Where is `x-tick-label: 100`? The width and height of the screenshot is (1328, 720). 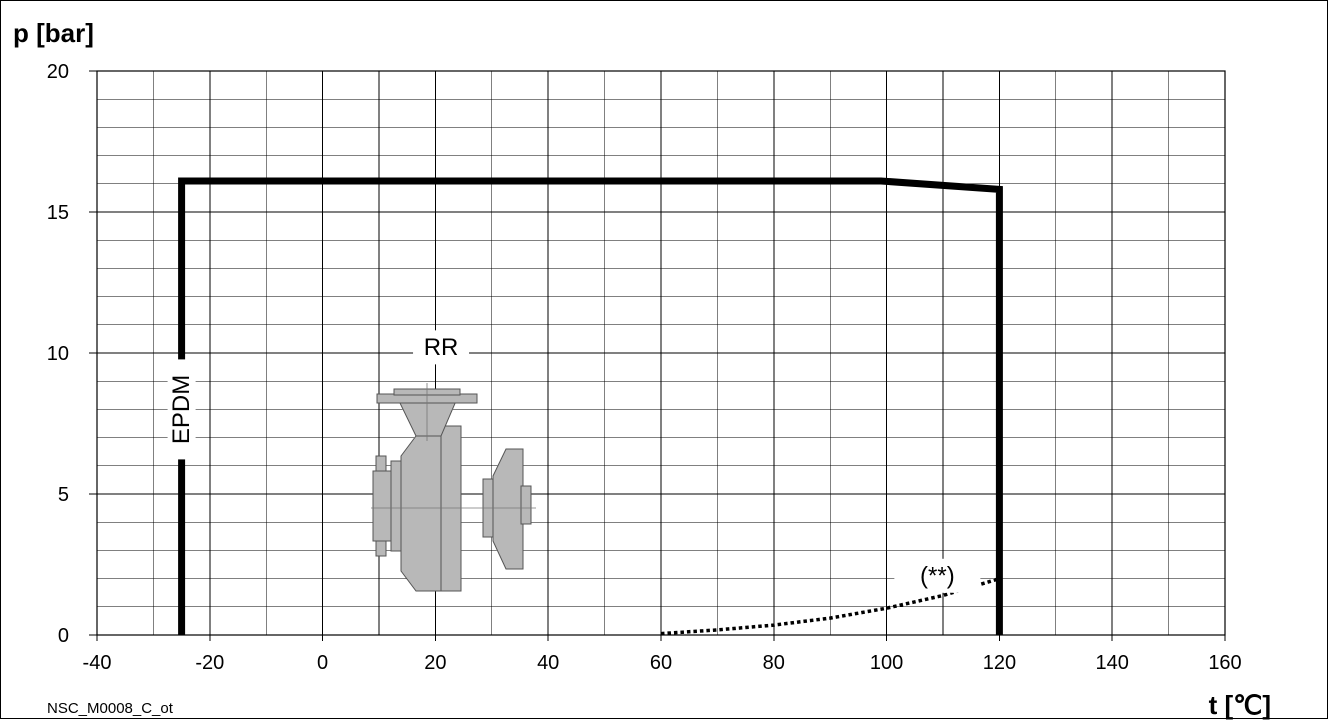 x-tick-label: 100 is located at coordinates (886, 663).